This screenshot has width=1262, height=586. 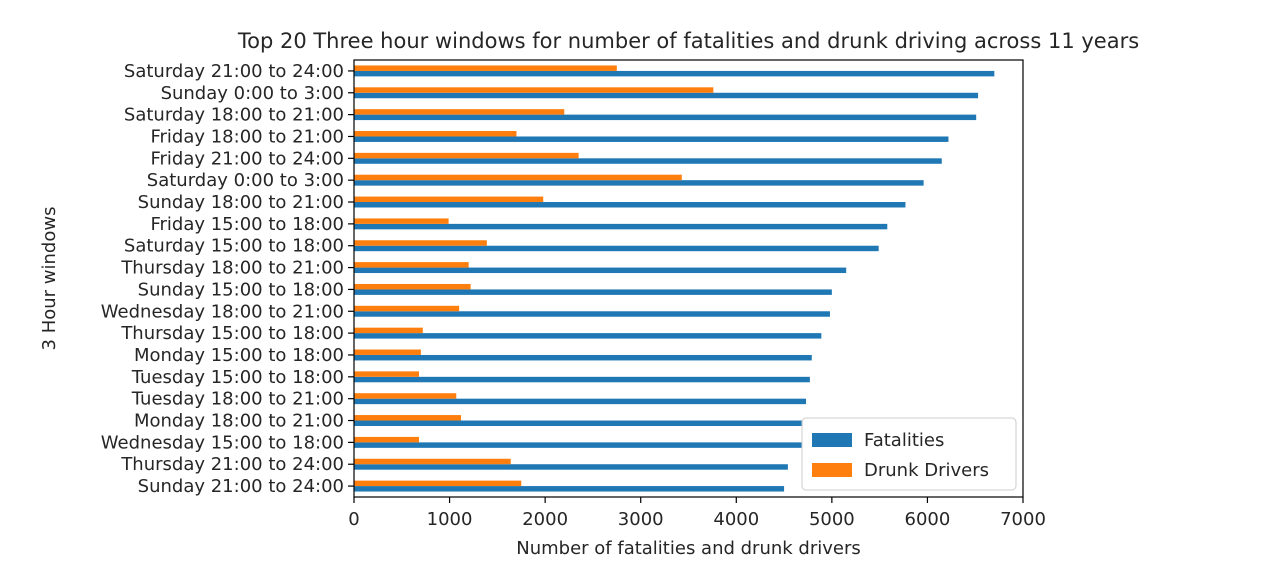 What do you see at coordinates (49, 279) in the screenshot?
I see `y-axis-label: 3 Hour windows` at bounding box center [49, 279].